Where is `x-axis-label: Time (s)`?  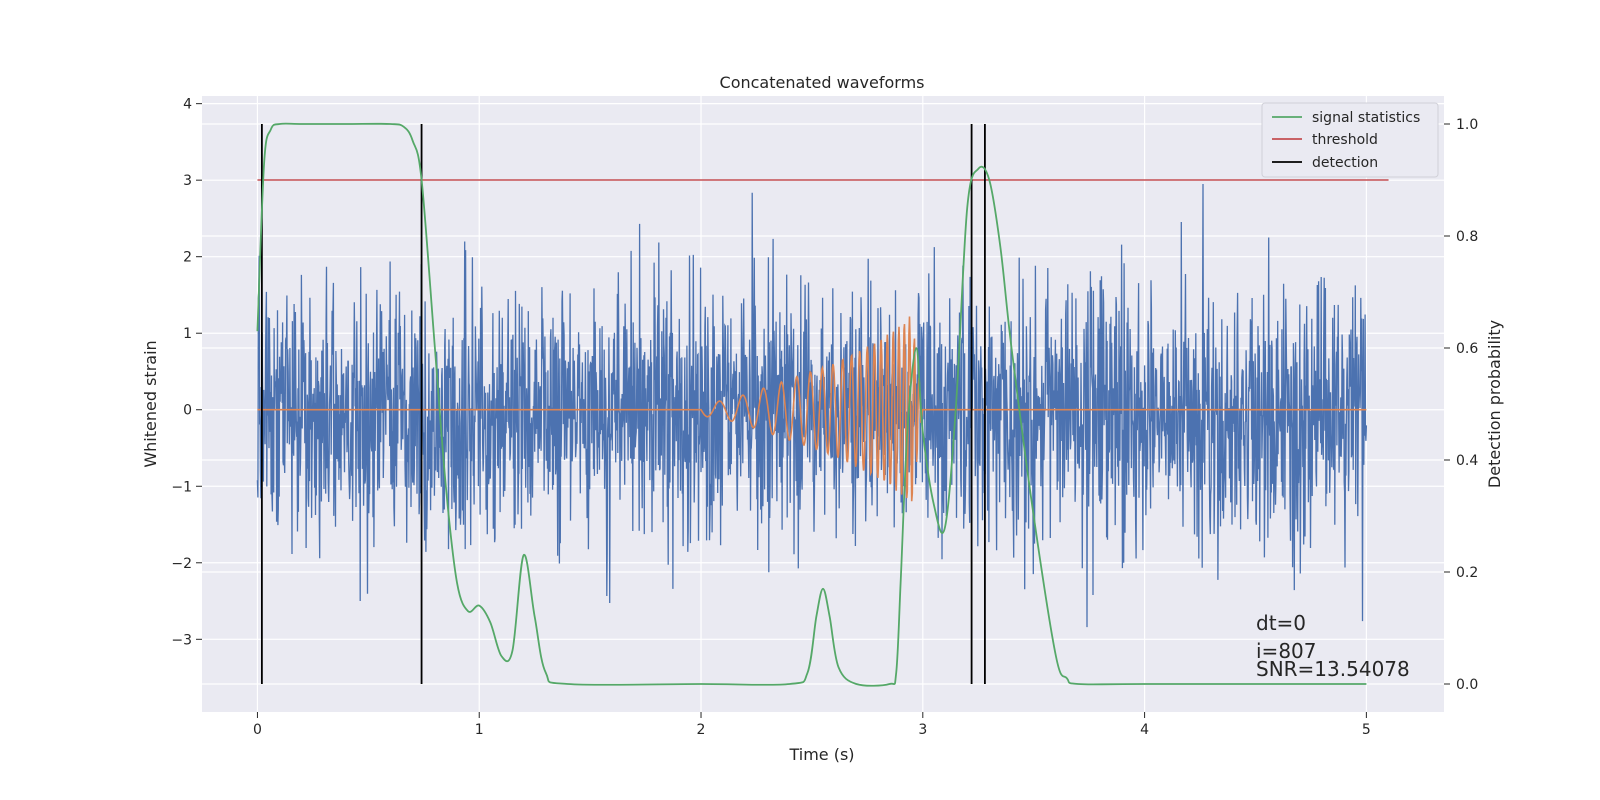
x-axis-label: Time (s) is located at coordinates (821, 754).